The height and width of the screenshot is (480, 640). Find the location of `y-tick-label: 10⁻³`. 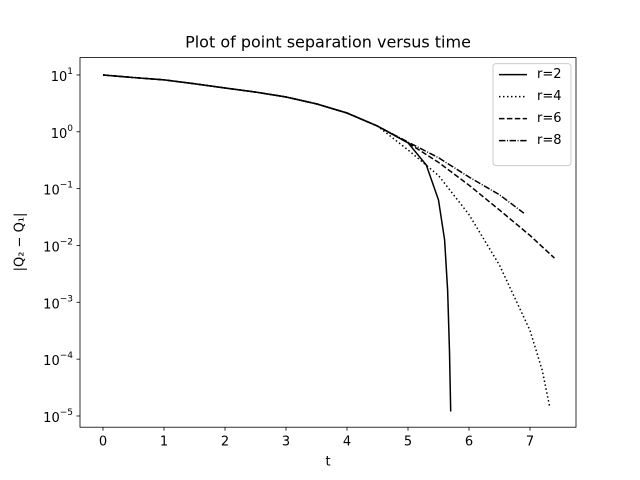

y-tick-label: 10⁻³ is located at coordinates (58, 303).